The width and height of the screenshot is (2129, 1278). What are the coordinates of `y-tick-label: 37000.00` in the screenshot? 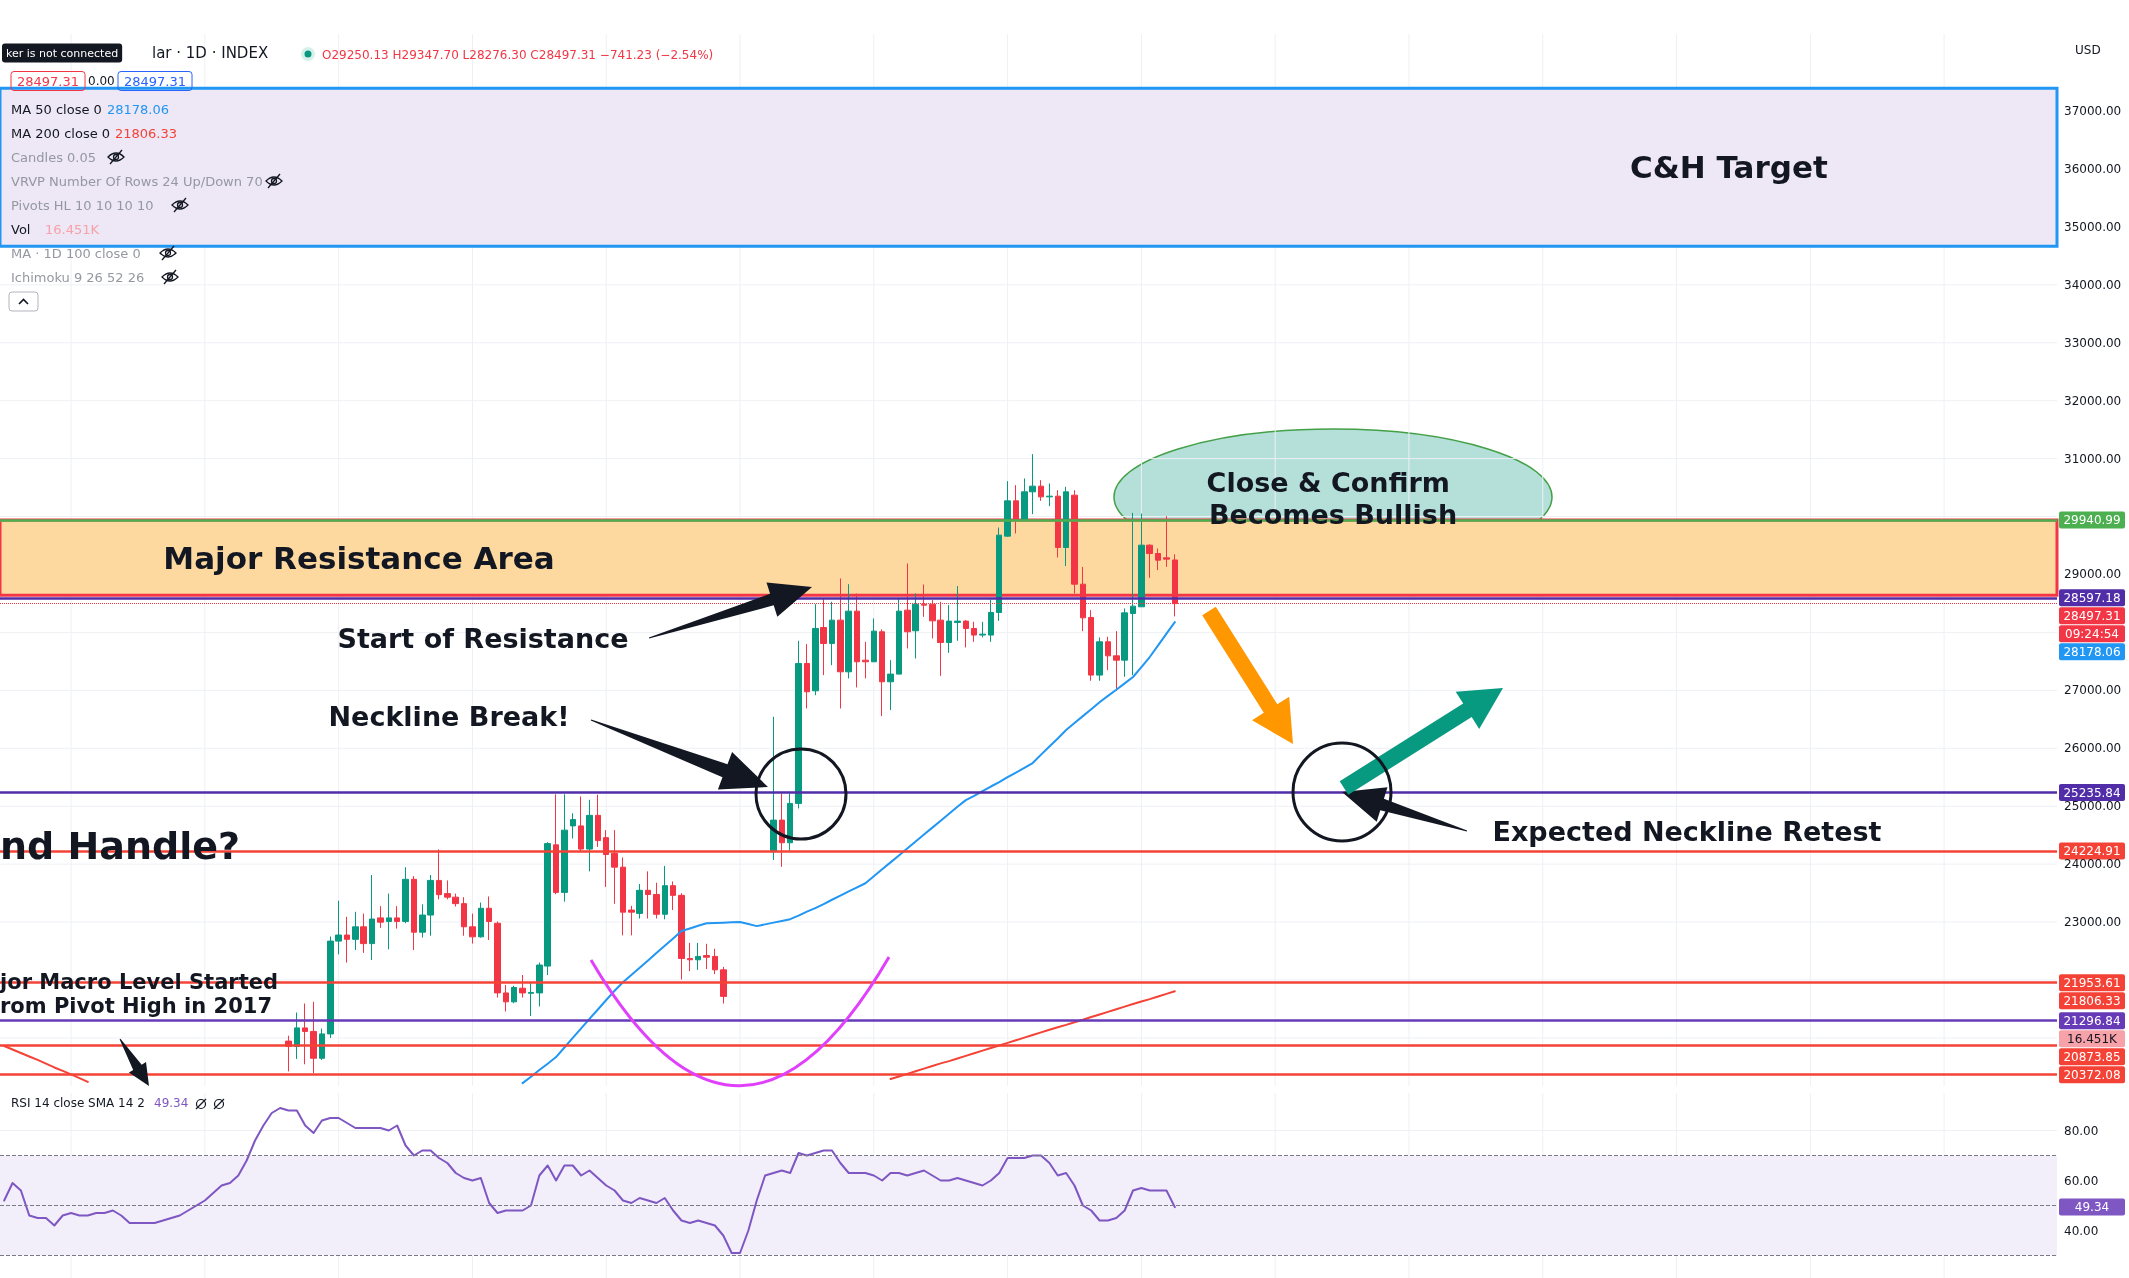 It's located at (2093, 111).